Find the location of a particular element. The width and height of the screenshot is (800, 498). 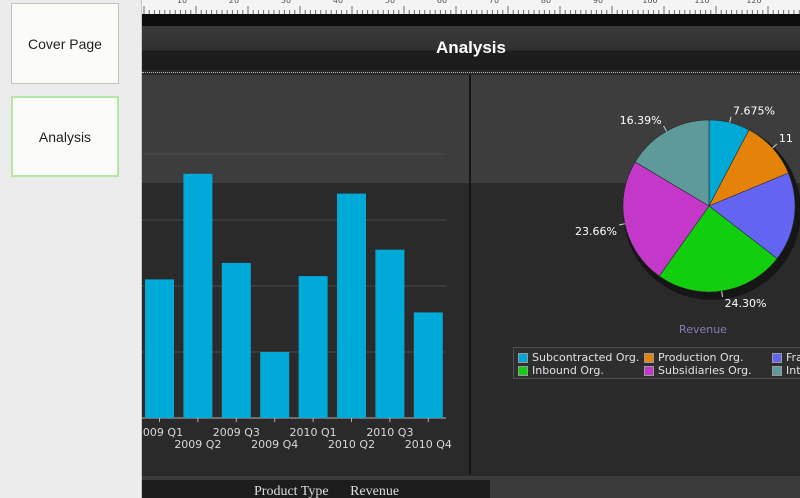

x-tick-label: 2010 Q2 is located at coordinates (351, 444).